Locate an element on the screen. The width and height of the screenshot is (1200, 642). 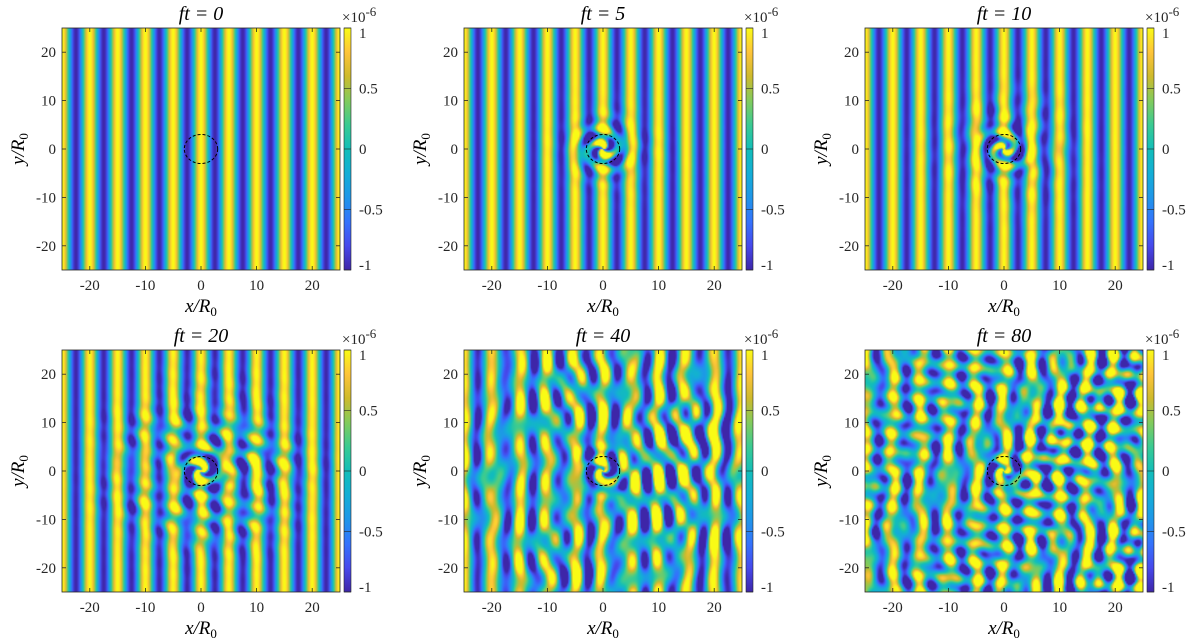
panel-title: ft = 5 is located at coordinates (603, 14).